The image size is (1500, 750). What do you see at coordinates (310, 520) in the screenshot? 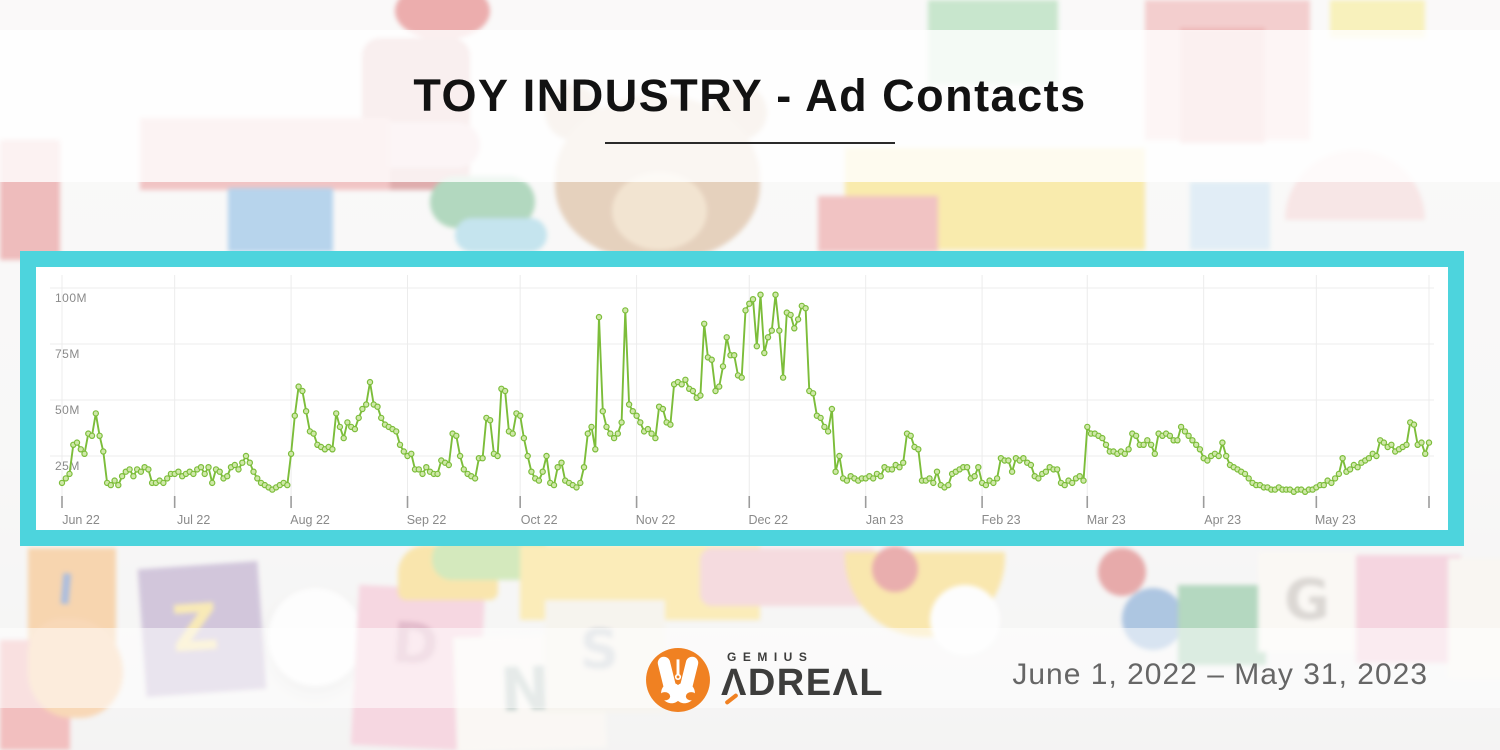
I see `svg-text: Aug 22` at bounding box center [310, 520].